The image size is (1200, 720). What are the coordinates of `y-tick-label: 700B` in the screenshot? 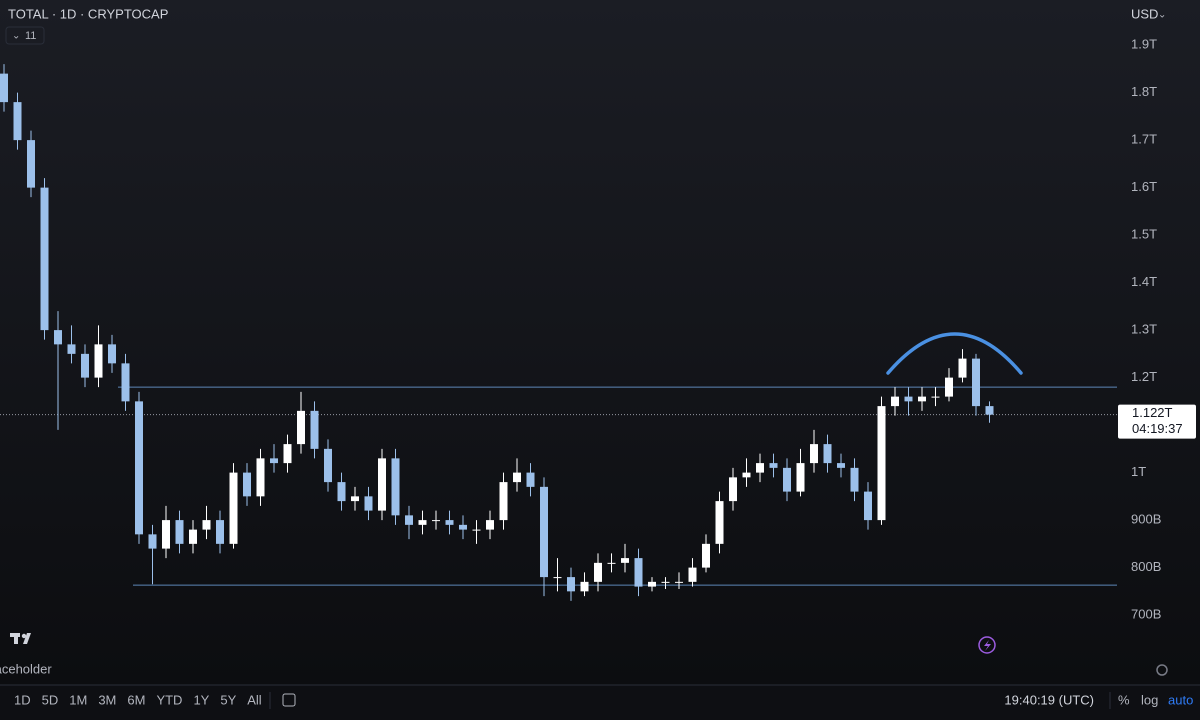 It's located at (1146, 614).